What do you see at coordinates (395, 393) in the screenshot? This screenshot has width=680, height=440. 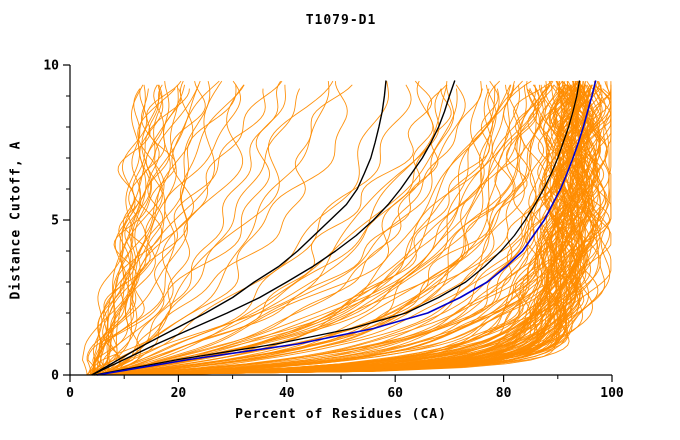 I see `svg-text: 60` at bounding box center [395, 393].